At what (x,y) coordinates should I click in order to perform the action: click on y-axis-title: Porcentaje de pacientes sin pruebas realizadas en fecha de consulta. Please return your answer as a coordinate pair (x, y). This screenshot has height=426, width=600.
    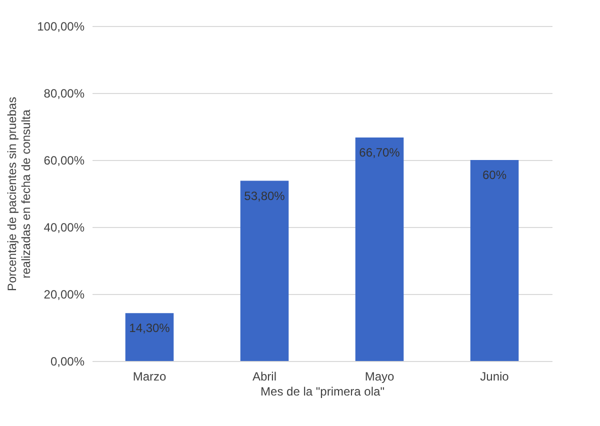
    Looking at the image, I should click on (19, 194).